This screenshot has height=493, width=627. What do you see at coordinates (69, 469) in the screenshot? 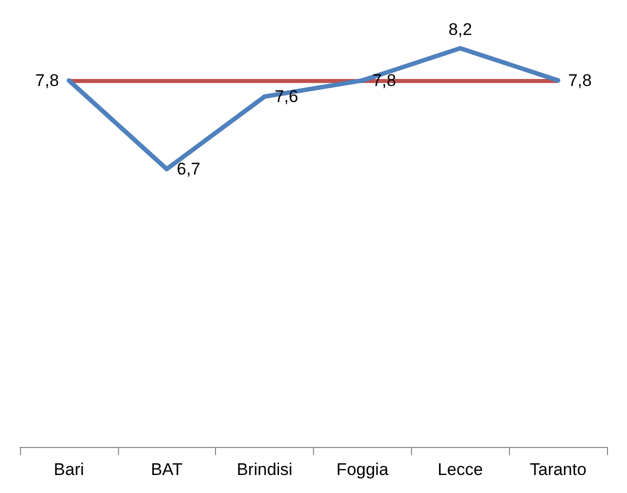
I see `x-tick-label: Bari` at bounding box center [69, 469].